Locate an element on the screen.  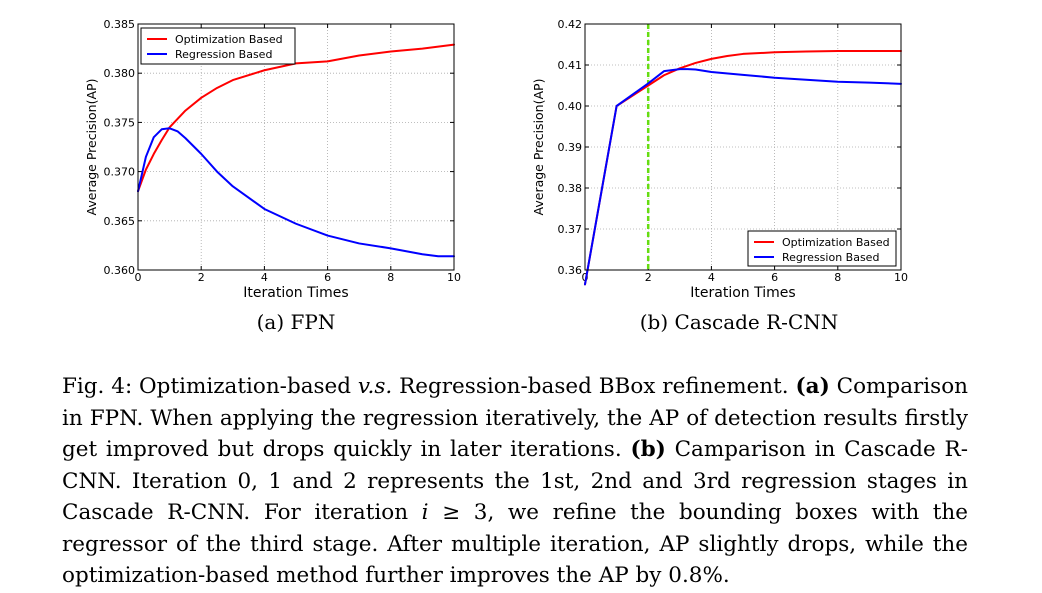
caption-part-1: Regression-based BBox refinement. is located at coordinates (594, 386).